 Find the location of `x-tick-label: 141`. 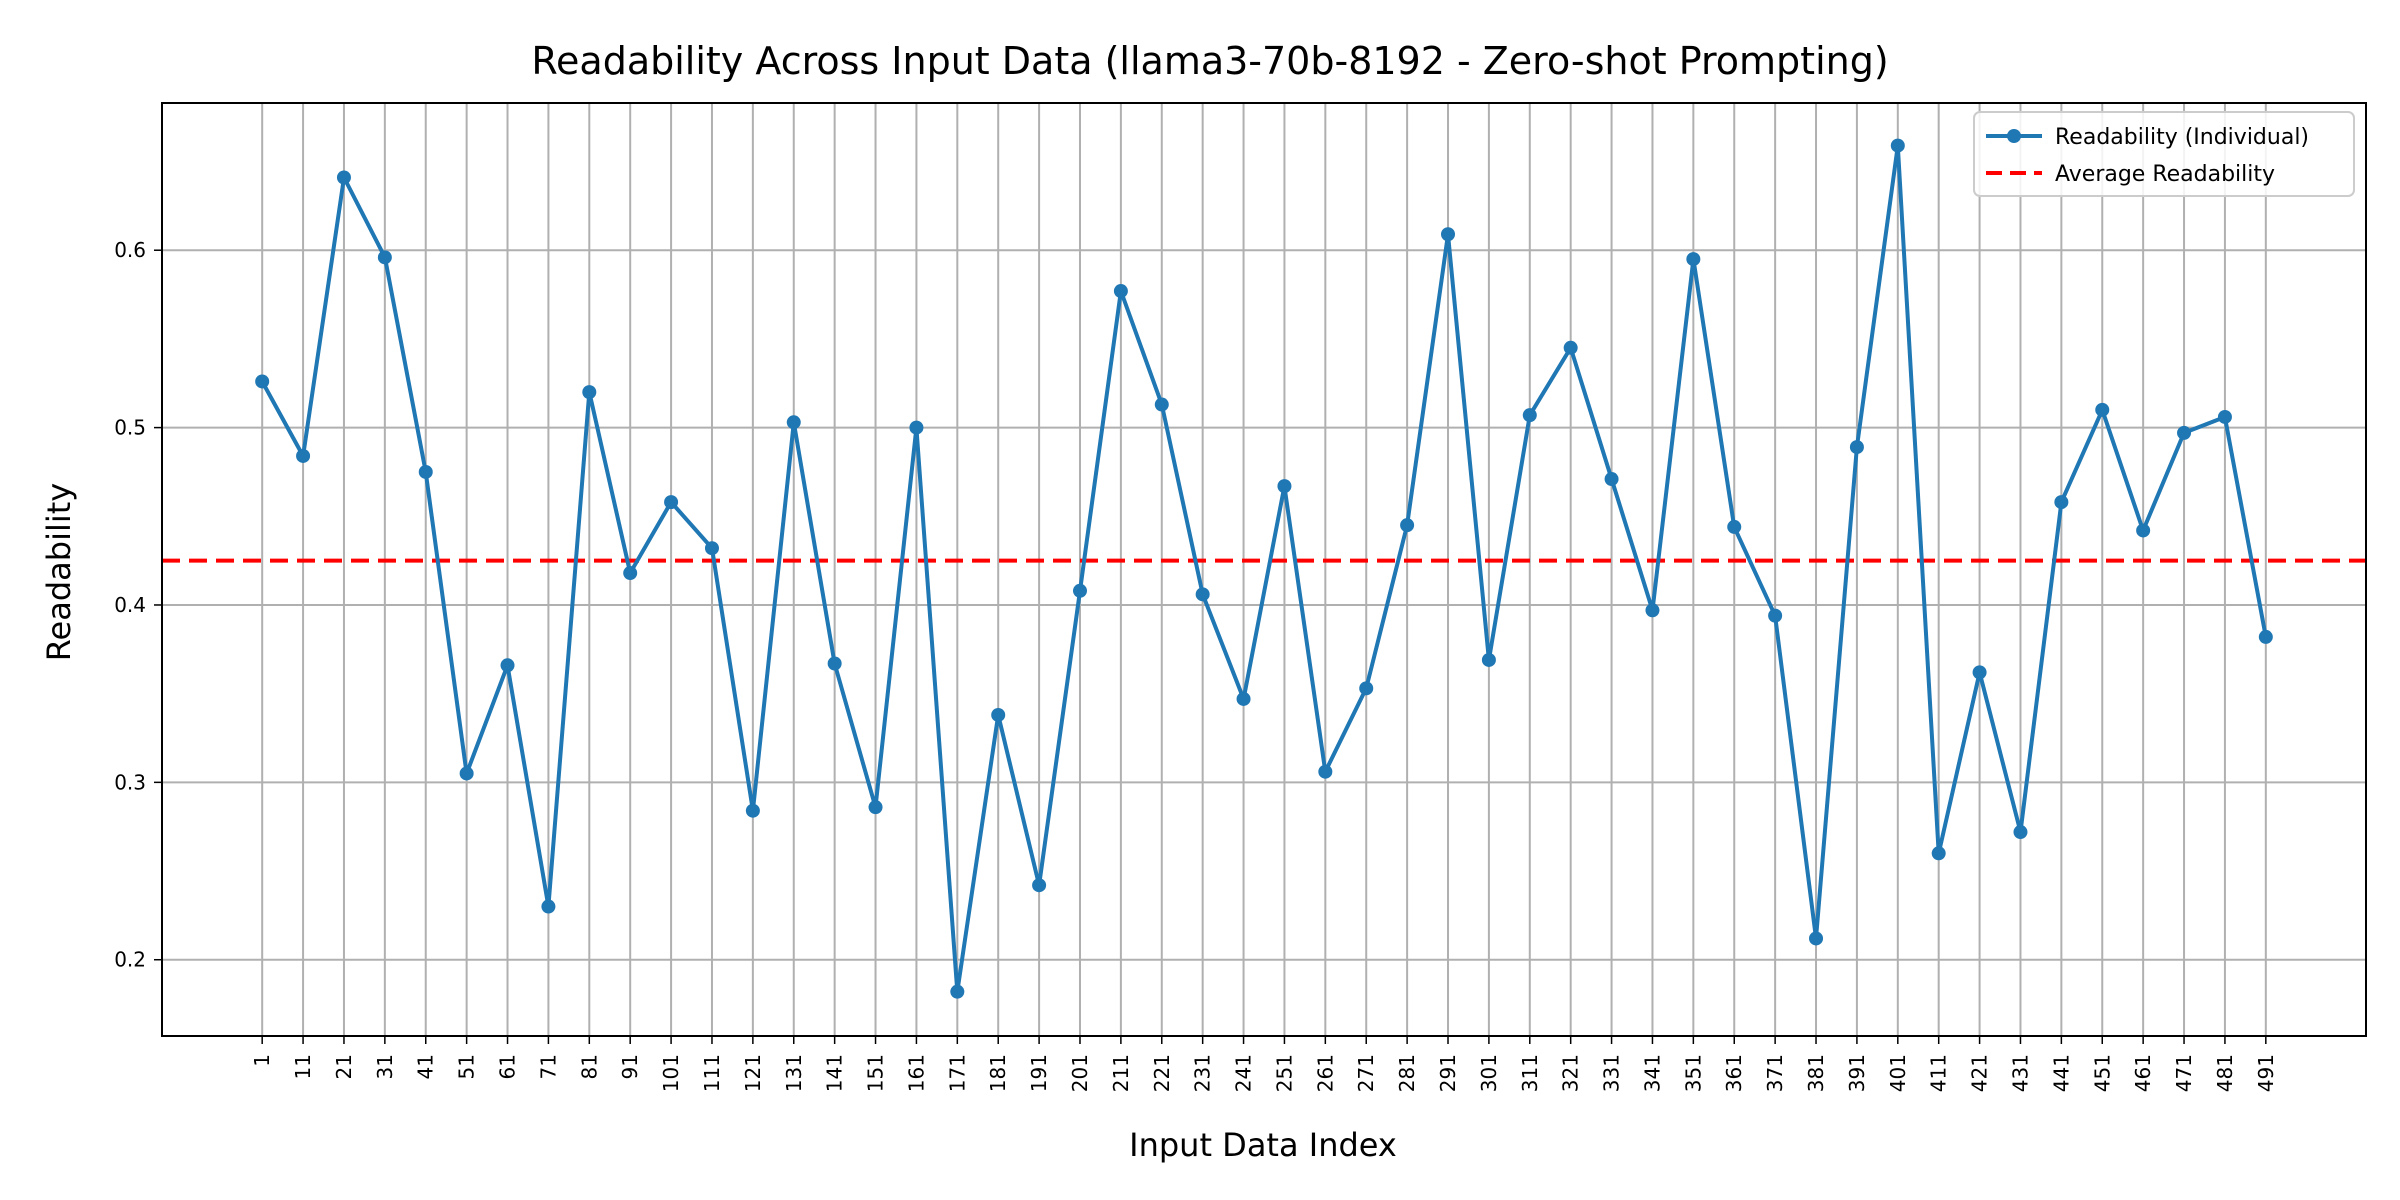

x-tick-label: 141 is located at coordinates (835, 1073).